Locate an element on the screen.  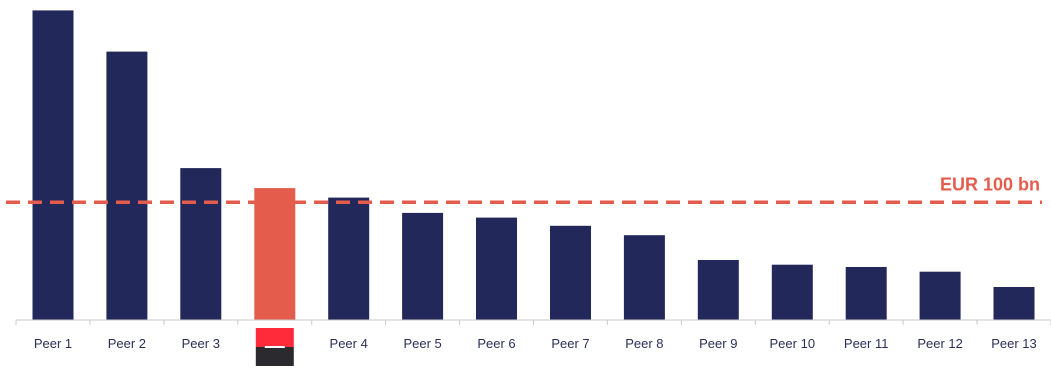
x-tick-label: Peer 13 is located at coordinates (1014, 343).